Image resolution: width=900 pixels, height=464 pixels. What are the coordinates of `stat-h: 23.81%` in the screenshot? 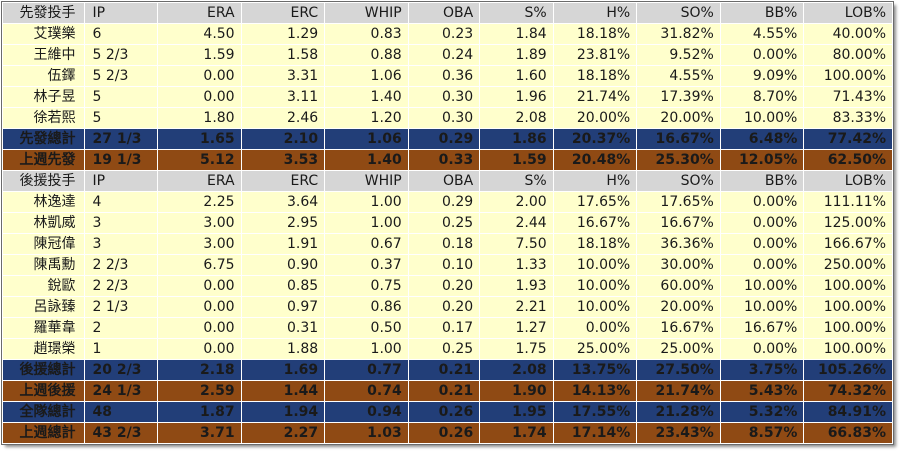 It's located at (595, 55).